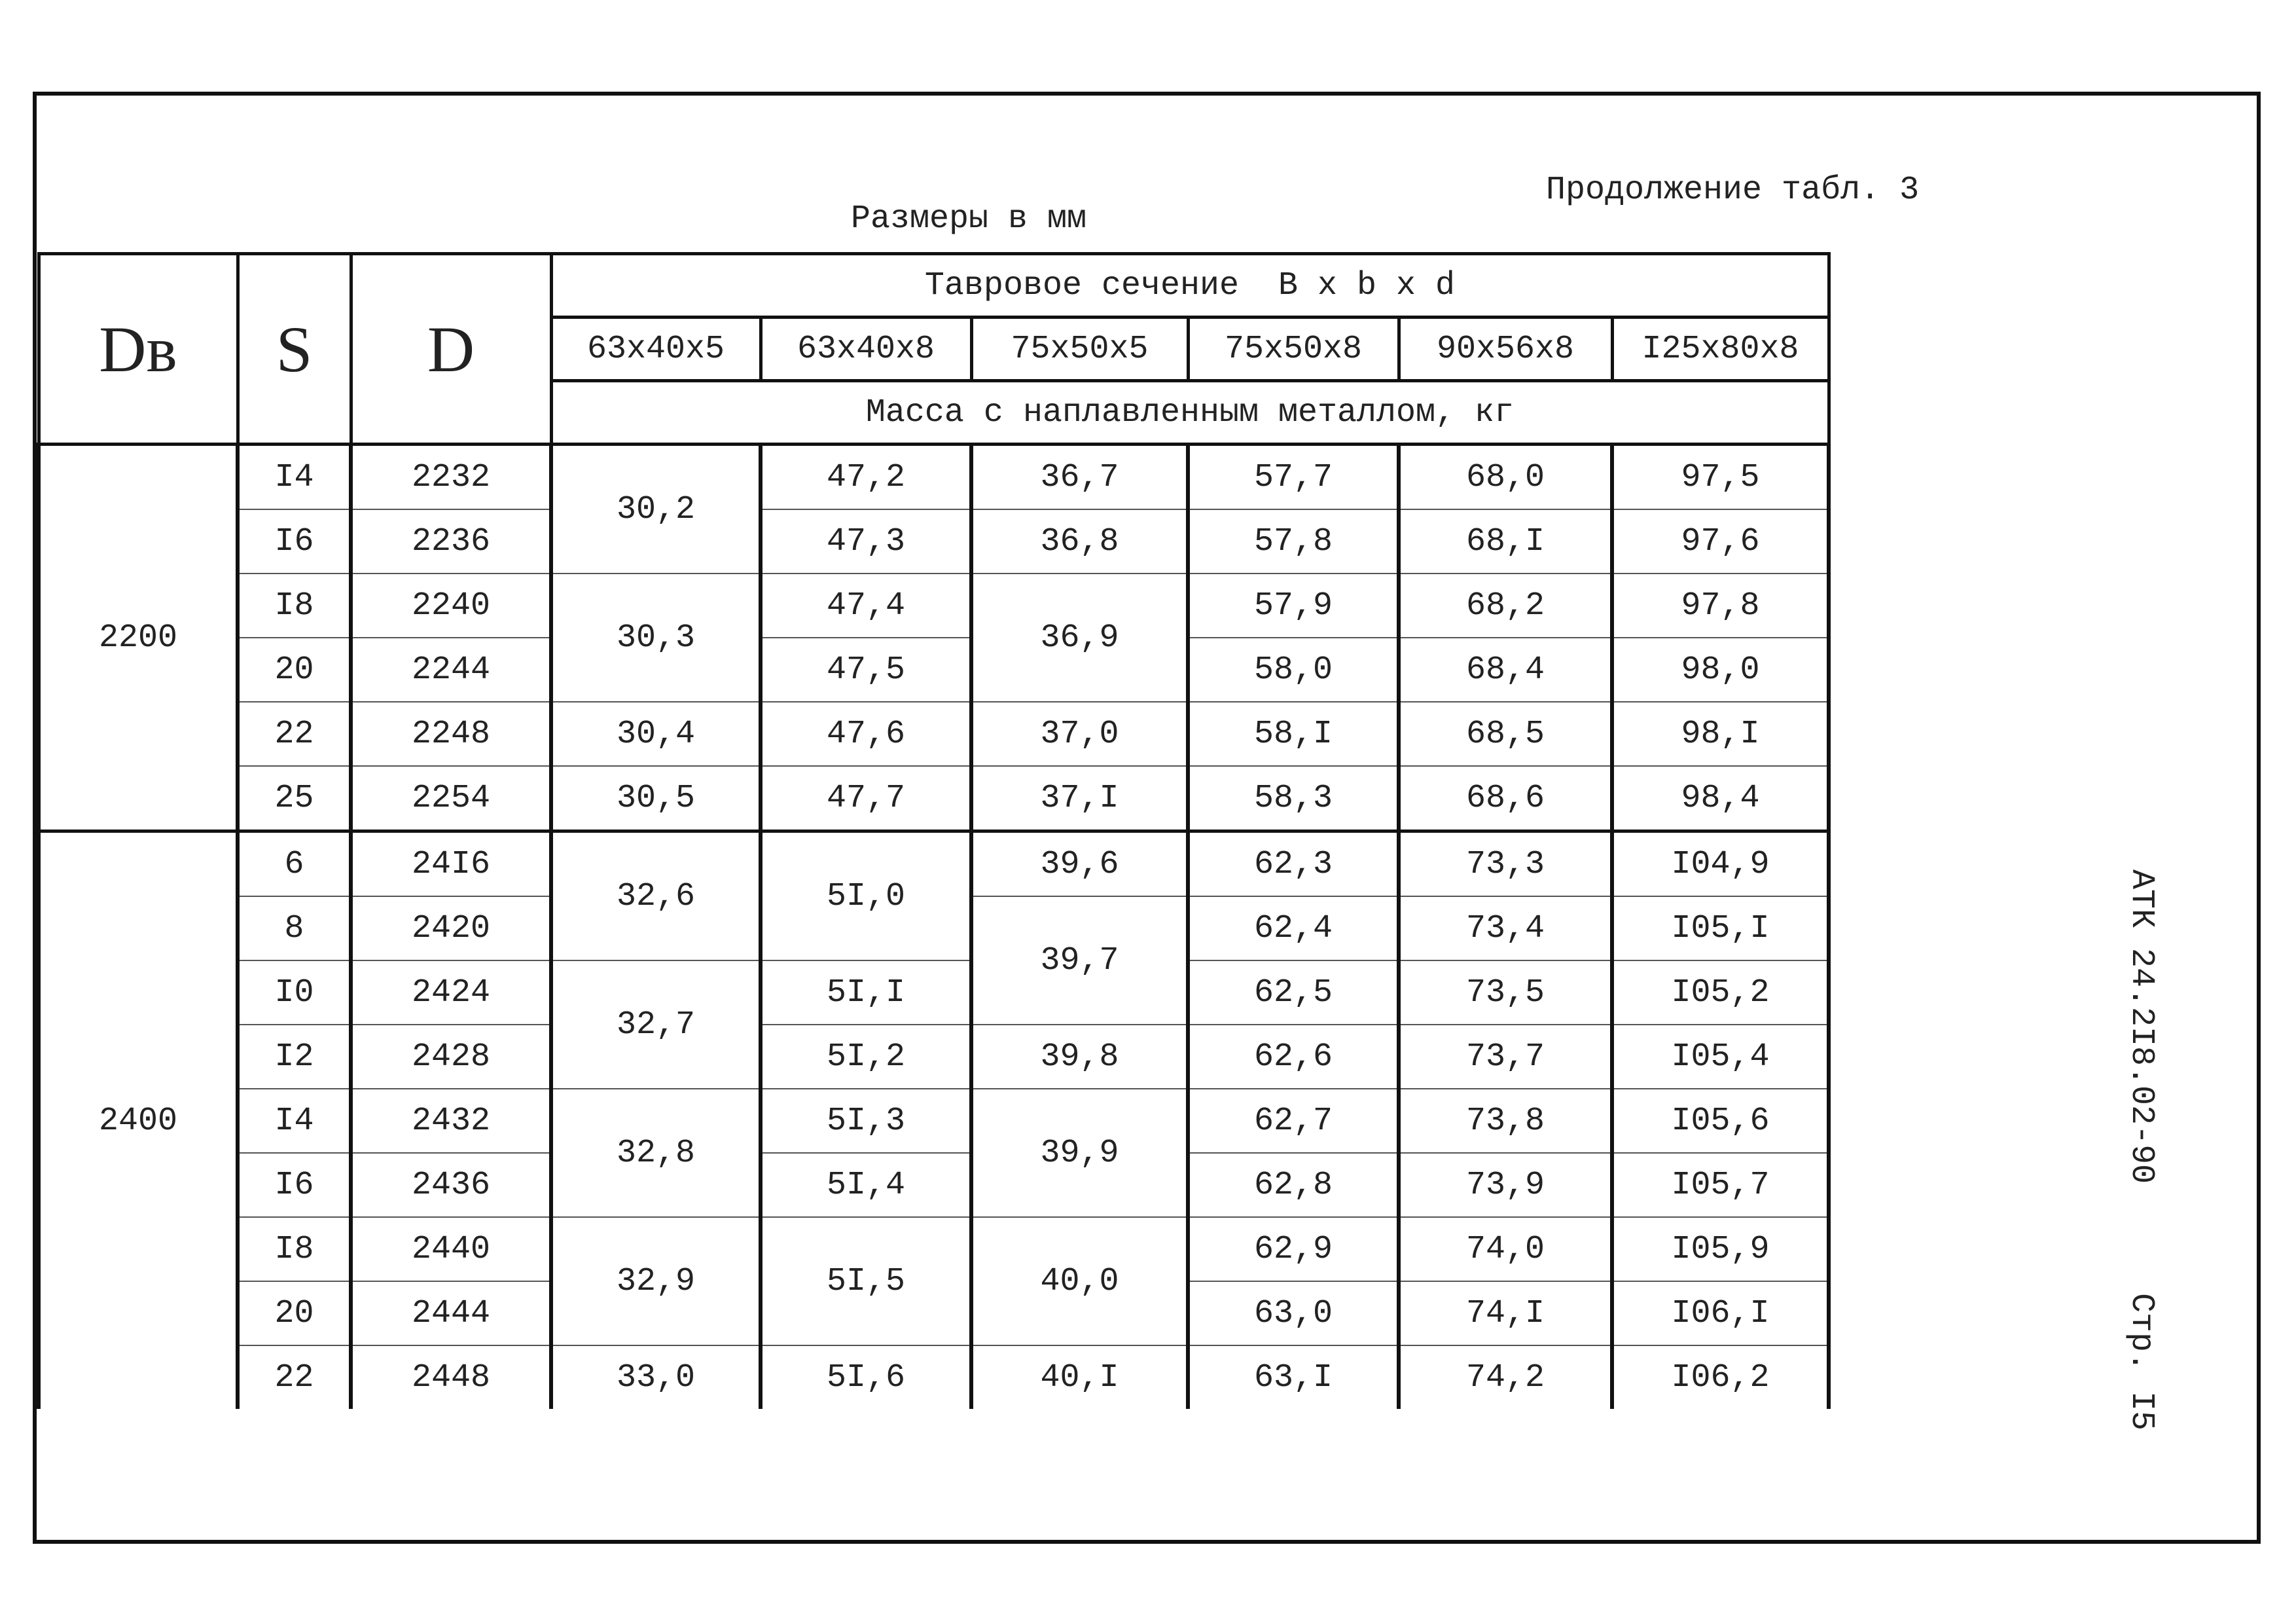 This screenshot has width=2296, height=1623. Describe the element at coordinates (1720, 992) in the screenshot. I see `table-cell: I05,2` at that location.